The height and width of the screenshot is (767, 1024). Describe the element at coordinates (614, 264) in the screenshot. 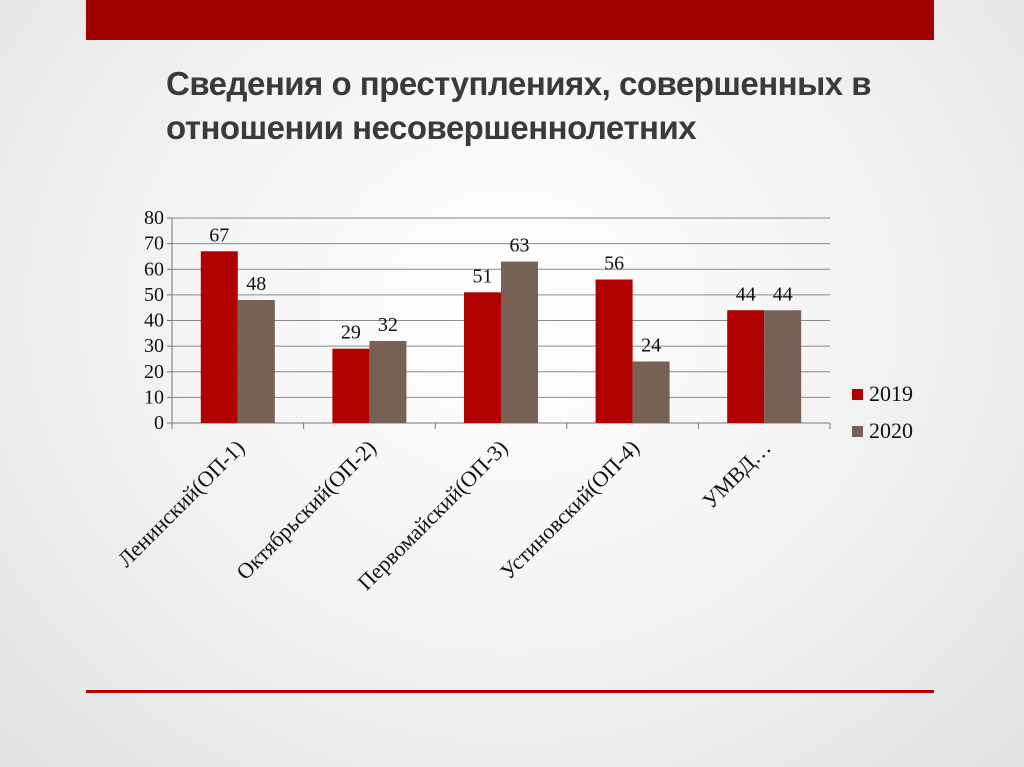

I see `data-label: 56` at that location.